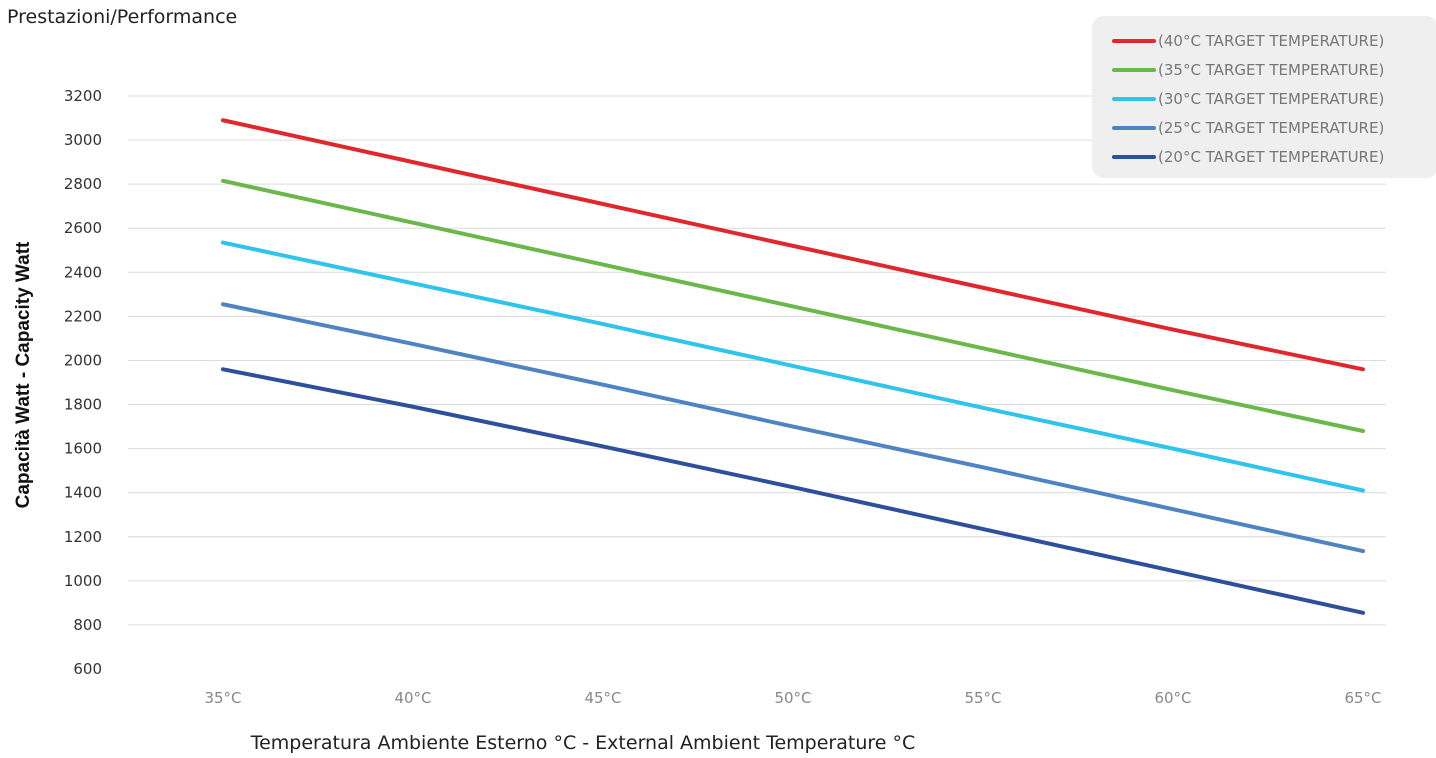  Describe the element at coordinates (122, 17) in the screenshot. I see `chart-title: Prestazioni/Performance` at that location.